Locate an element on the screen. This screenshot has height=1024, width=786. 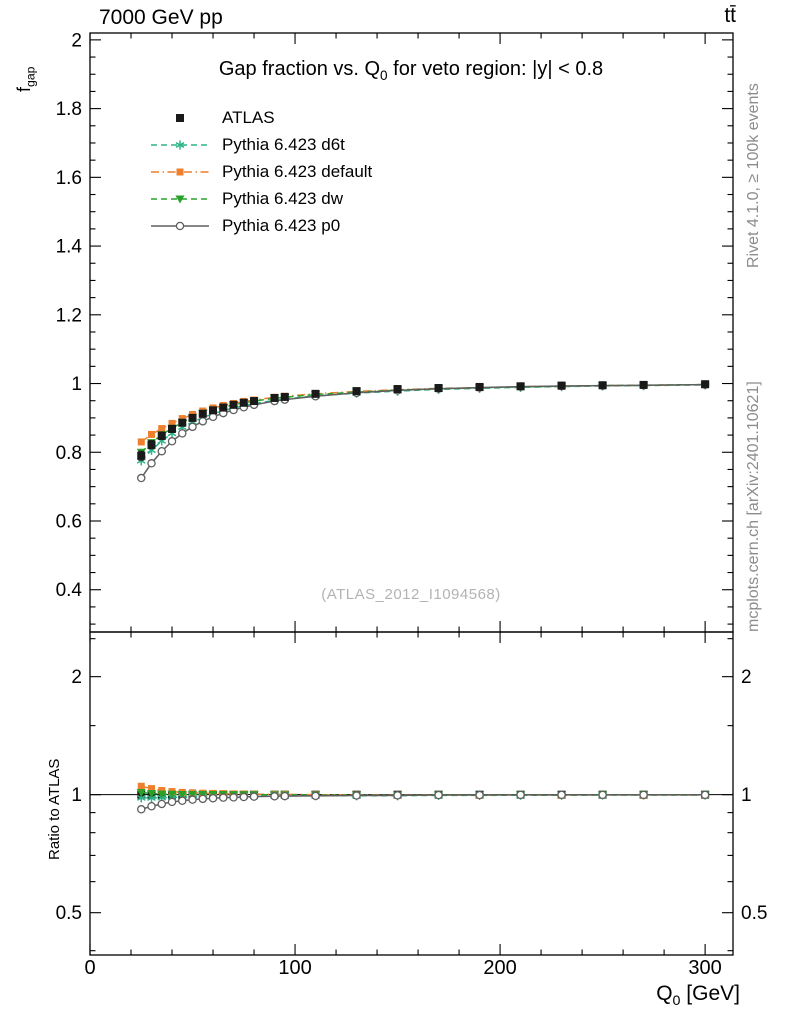
y-tick-label-top: 1.2 is located at coordinates (69, 315).